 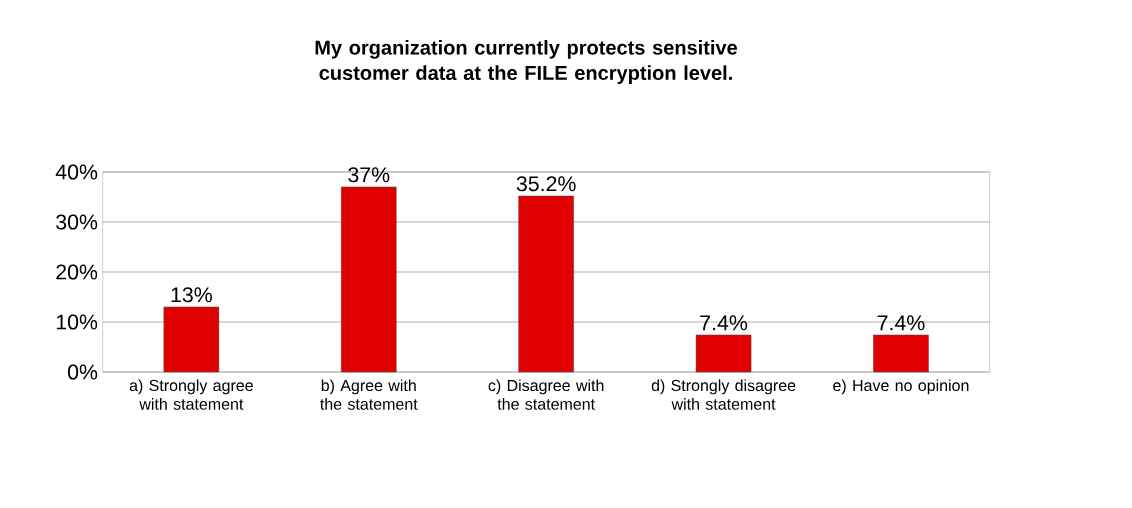 What do you see at coordinates (526, 62) in the screenshot?
I see `chart-title: My organization currently protects sensitive customer data at the FILE encryption level.` at bounding box center [526, 62].